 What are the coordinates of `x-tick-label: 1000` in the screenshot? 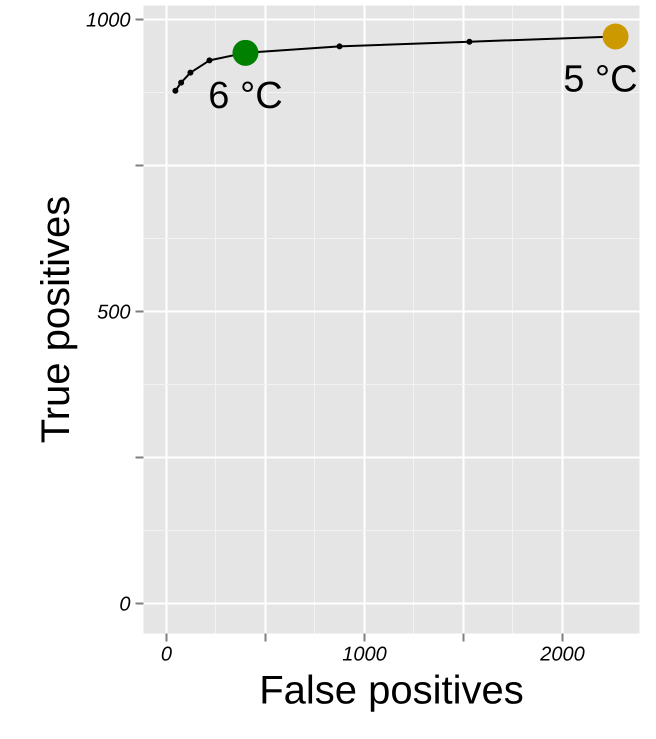 It's located at (364, 655).